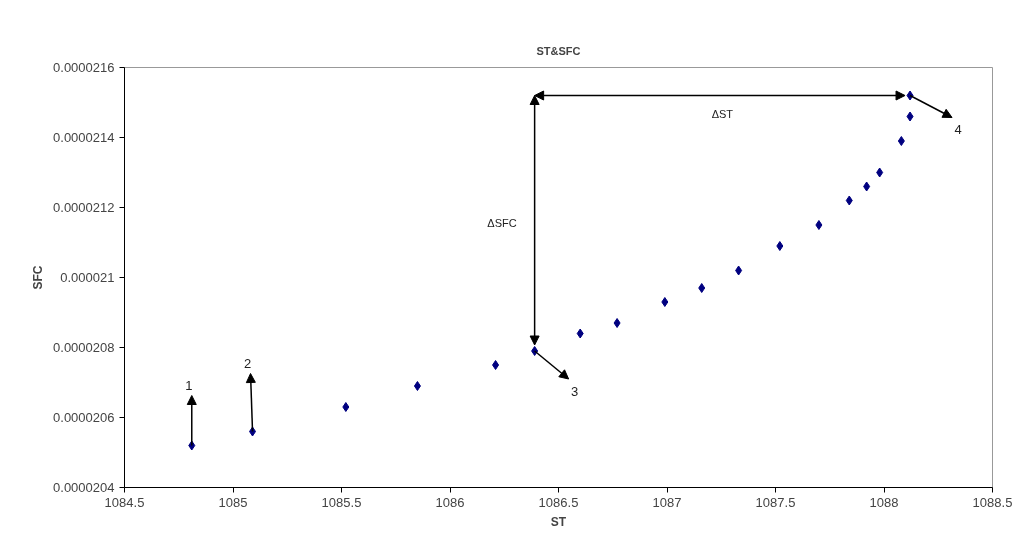  I want to click on annotation: 4, so click(958, 129).